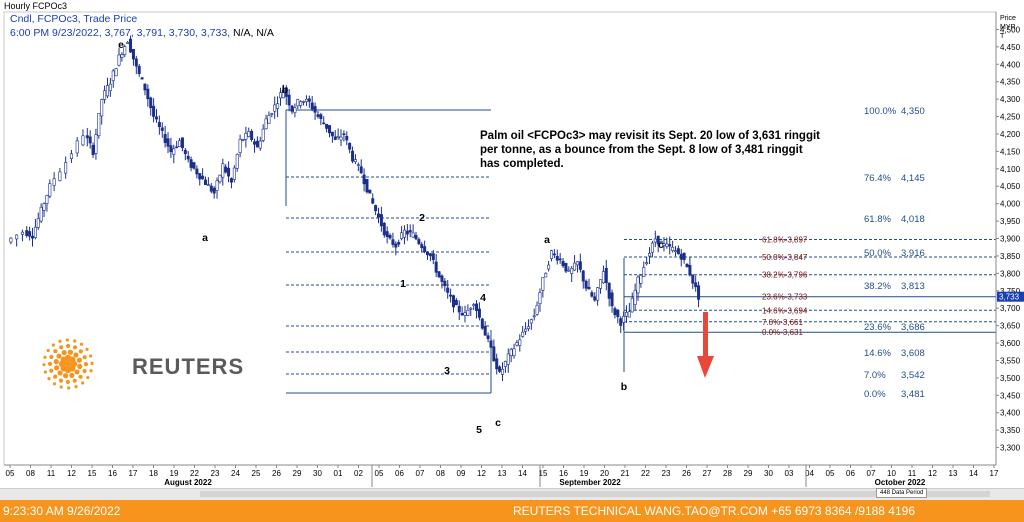 This screenshot has width=1024, height=522. I want to click on x-tick-label: 17, so click(994, 473).